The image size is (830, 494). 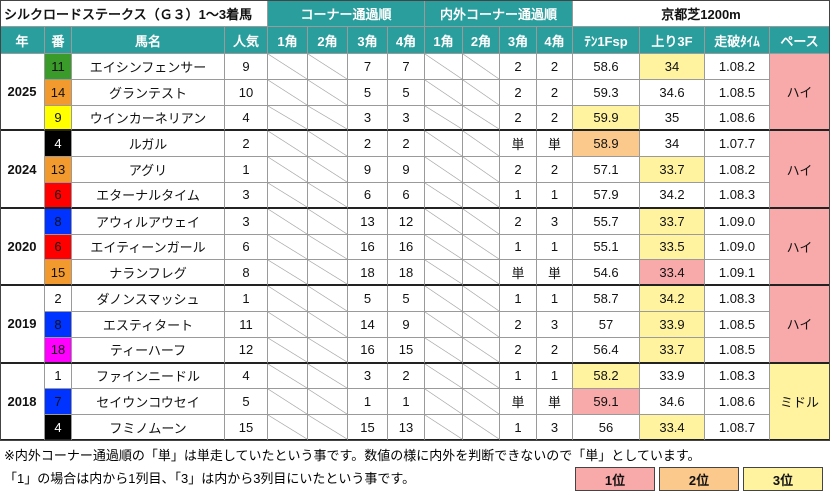 What do you see at coordinates (606, 402) in the screenshot?
I see `ten: 59.1` at bounding box center [606, 402].